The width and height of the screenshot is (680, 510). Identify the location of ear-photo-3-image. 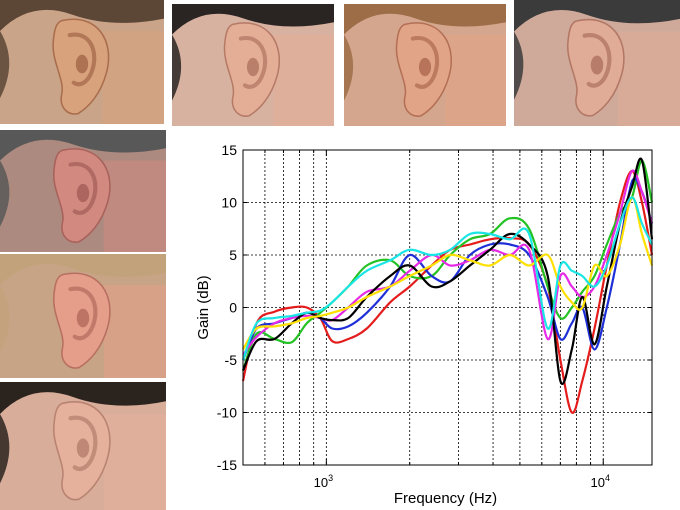
(425, 65).